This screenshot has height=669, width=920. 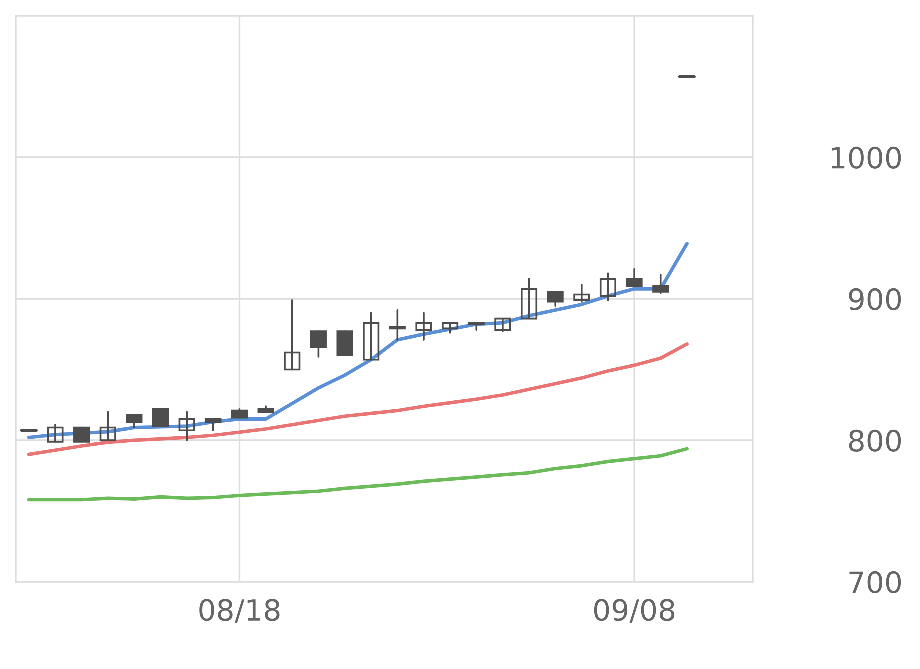 What do you see at coordinates (876, 582) in the screenshot?
I see `y-tick-label: 700` at bounding box center [876, 582].